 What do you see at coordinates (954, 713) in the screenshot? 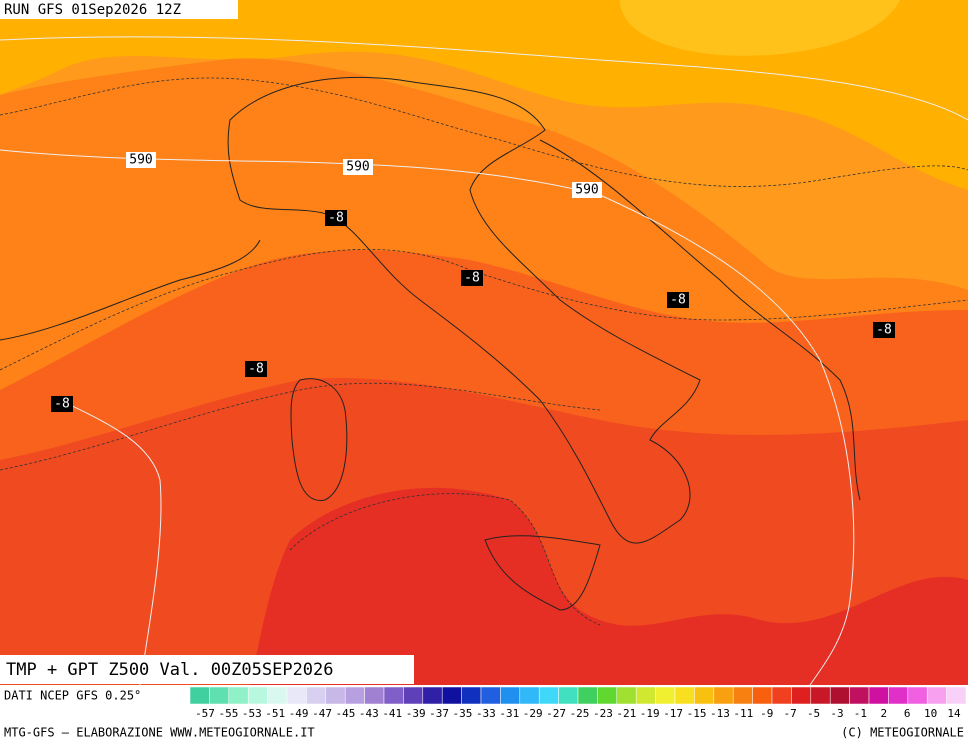
I see `colorbar-label: 14` at bounding box center [954, 713].